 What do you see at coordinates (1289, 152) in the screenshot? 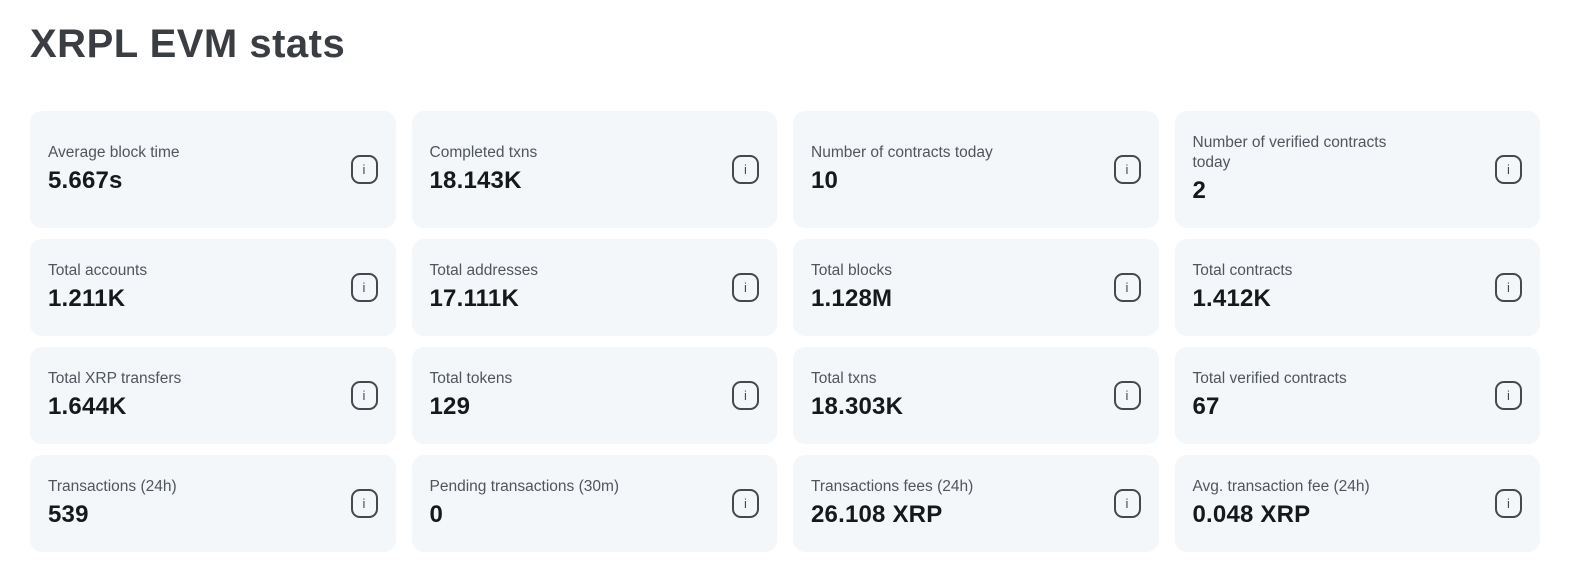
I see `stat-label: Number of verified contracts today` at bounding box center [1289, 152].